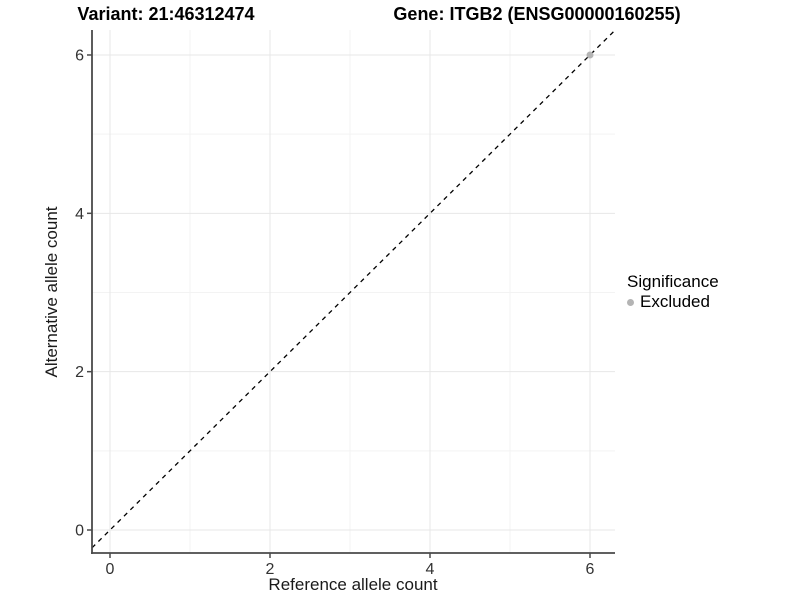 This screenshot has width=800, height=600. I want to click on x-tick-label: 0, so click(110, 569).